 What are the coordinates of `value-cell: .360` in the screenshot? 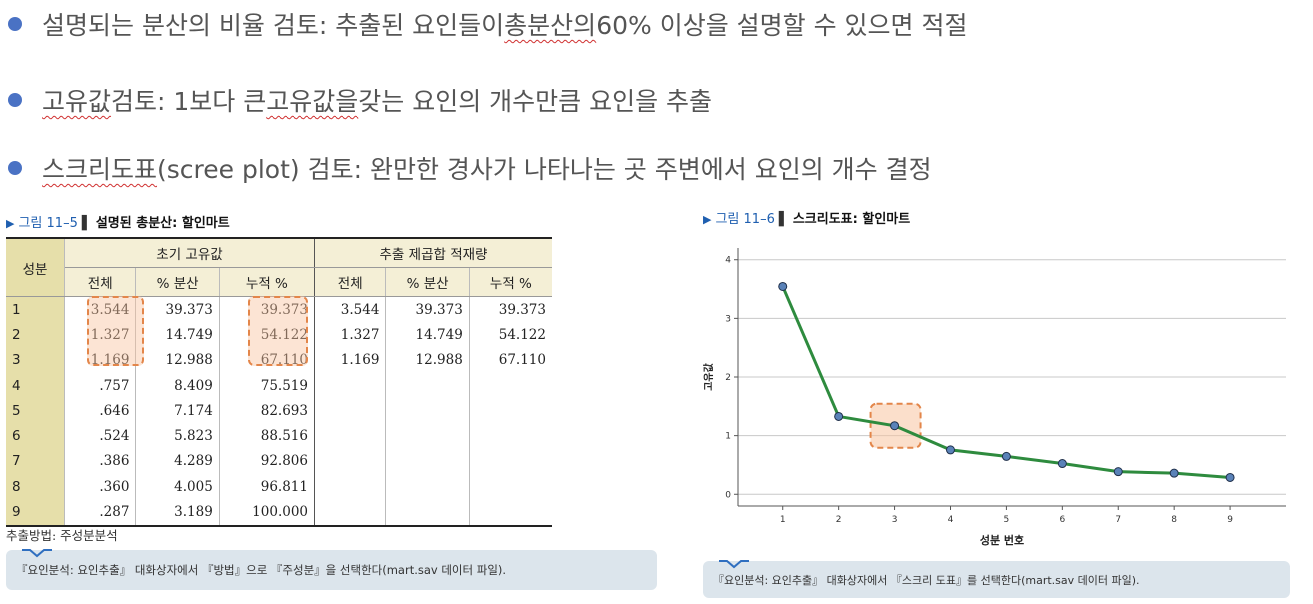 It's located at (100, 487).